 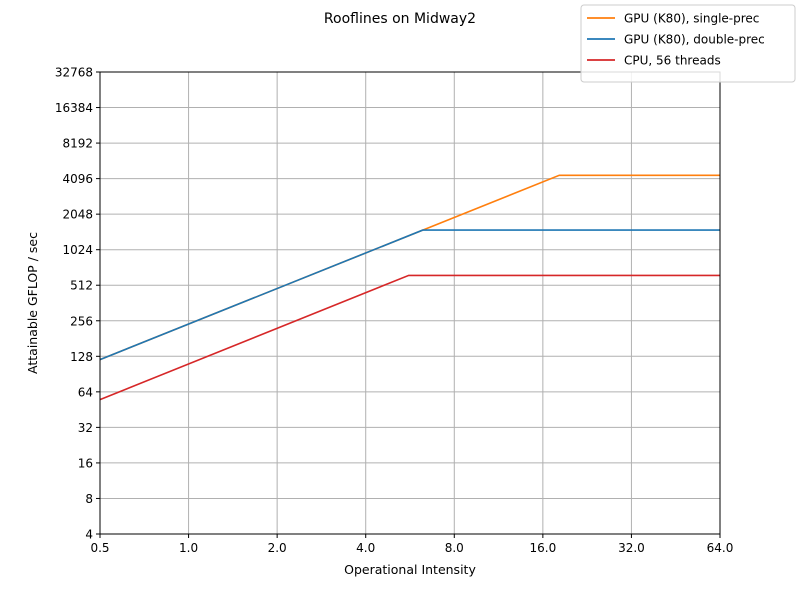 What do you see at coordinates (454, 548) in the screenshot?
I see `x-tick-label: 8.0` at bounding box center [454, 548].